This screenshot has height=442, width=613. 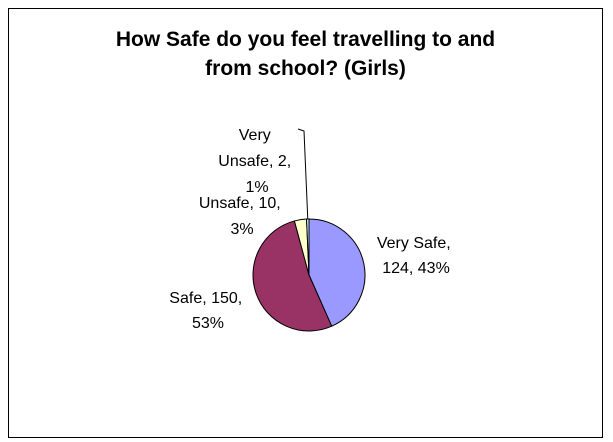 I want to click on label-unsafe-line-1: Unsafe, 10,, so click(x=240, y=203).